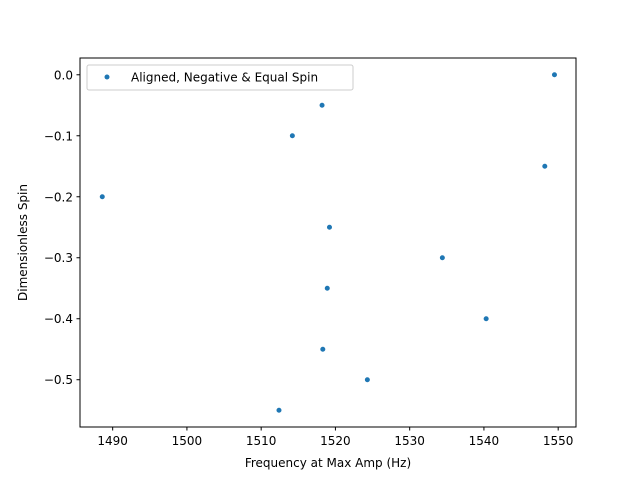 The width and height of the screenshot is (640, 484). Describe the element at coordinates (58, 380) in the screenshot. I see `y-tick-label: −0.5` at that location.